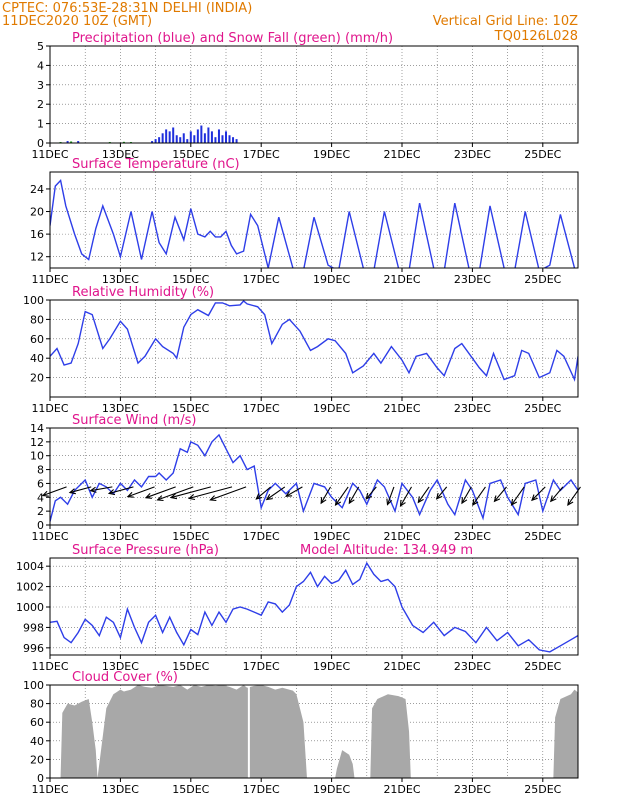 This screenshot has height=800, width=618. I want to click on y-tick-label: 24, so click(37, 189).